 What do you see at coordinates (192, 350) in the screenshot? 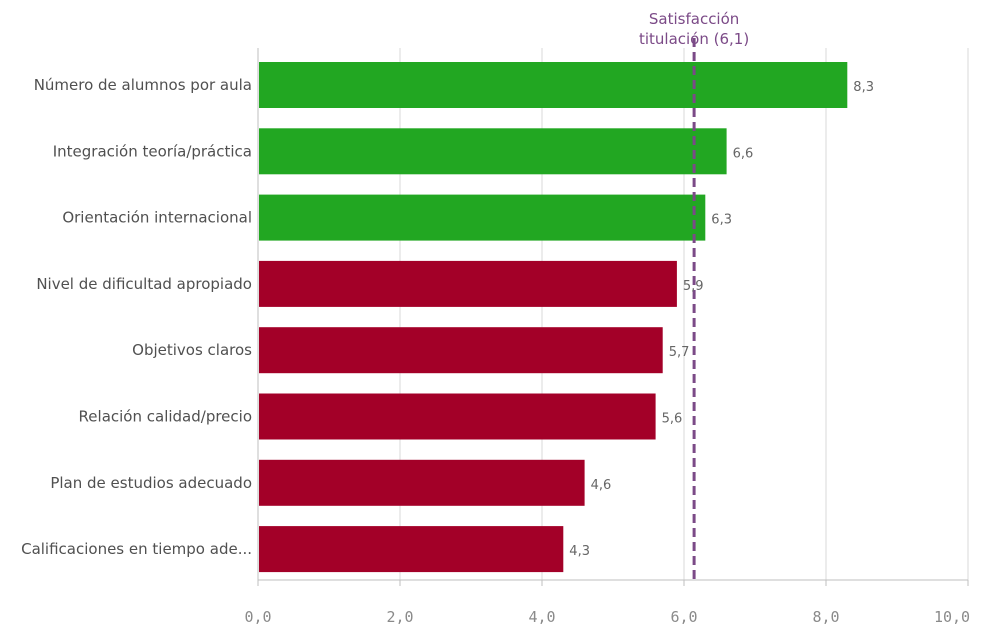
I see `category-label-4: Objetivos claros` at bounding box center [192, 350].